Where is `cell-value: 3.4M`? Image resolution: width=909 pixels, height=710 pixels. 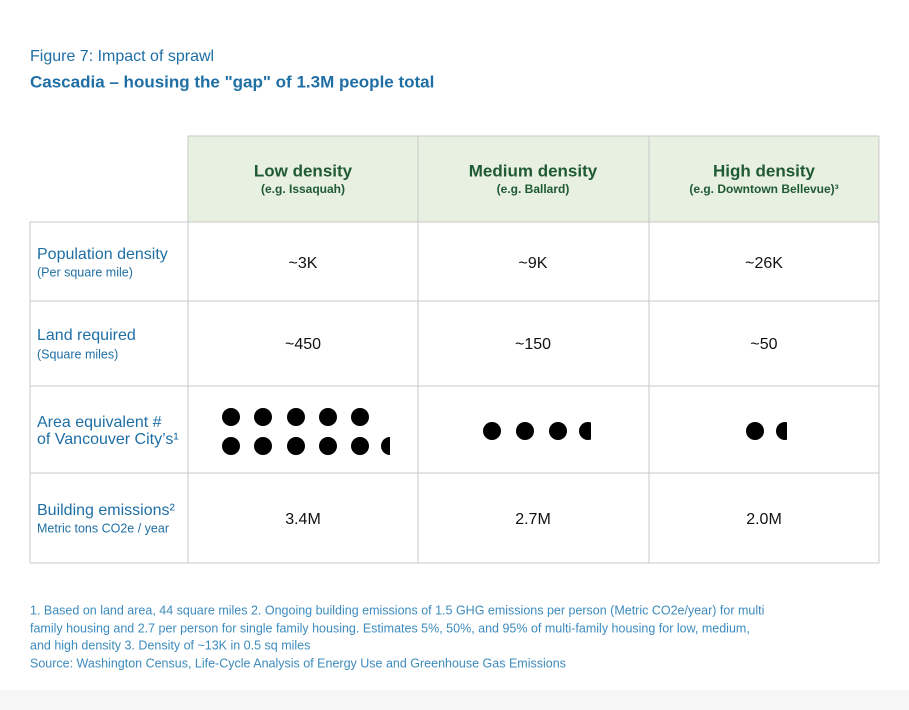 cell-value: 3.4M is located at coordinates (303, 519).